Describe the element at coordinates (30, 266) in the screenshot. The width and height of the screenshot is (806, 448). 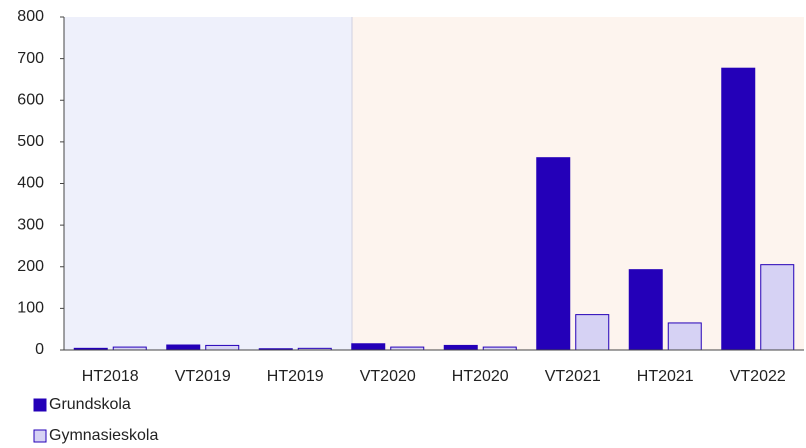
I see `y-tick-label: 200` at that location.